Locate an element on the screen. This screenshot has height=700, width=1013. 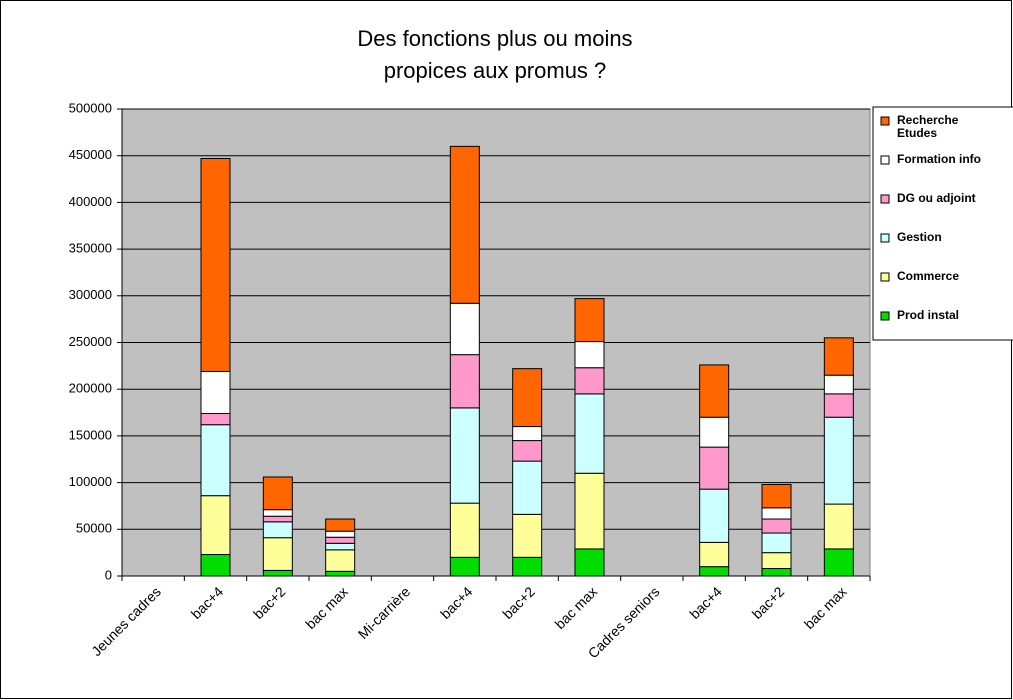
chart-title: Des fonctions plus ou moins is located at coordinates (494, 38).